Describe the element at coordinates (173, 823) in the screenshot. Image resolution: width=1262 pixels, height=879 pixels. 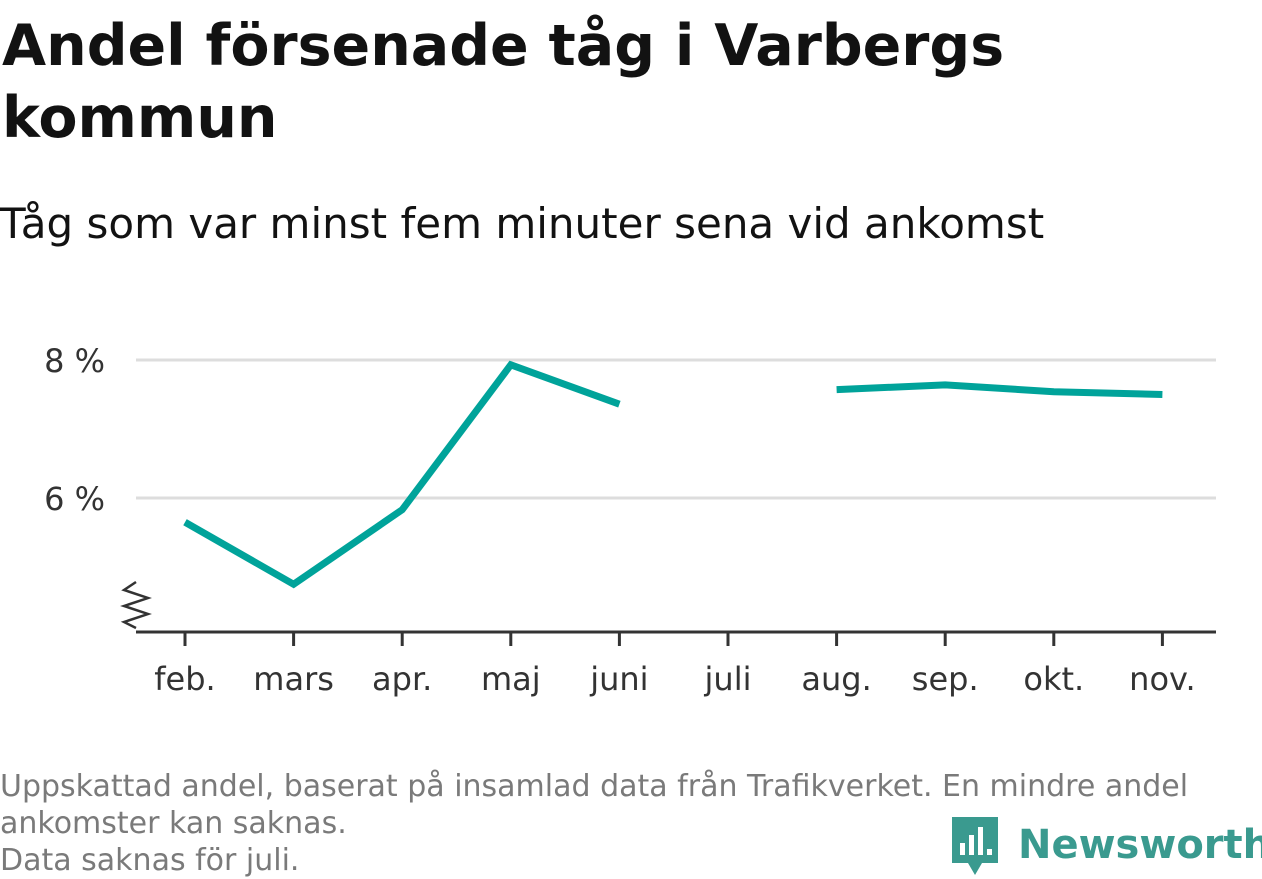
I see `footnote-line-2: ankomster kan saknas.` at that location.